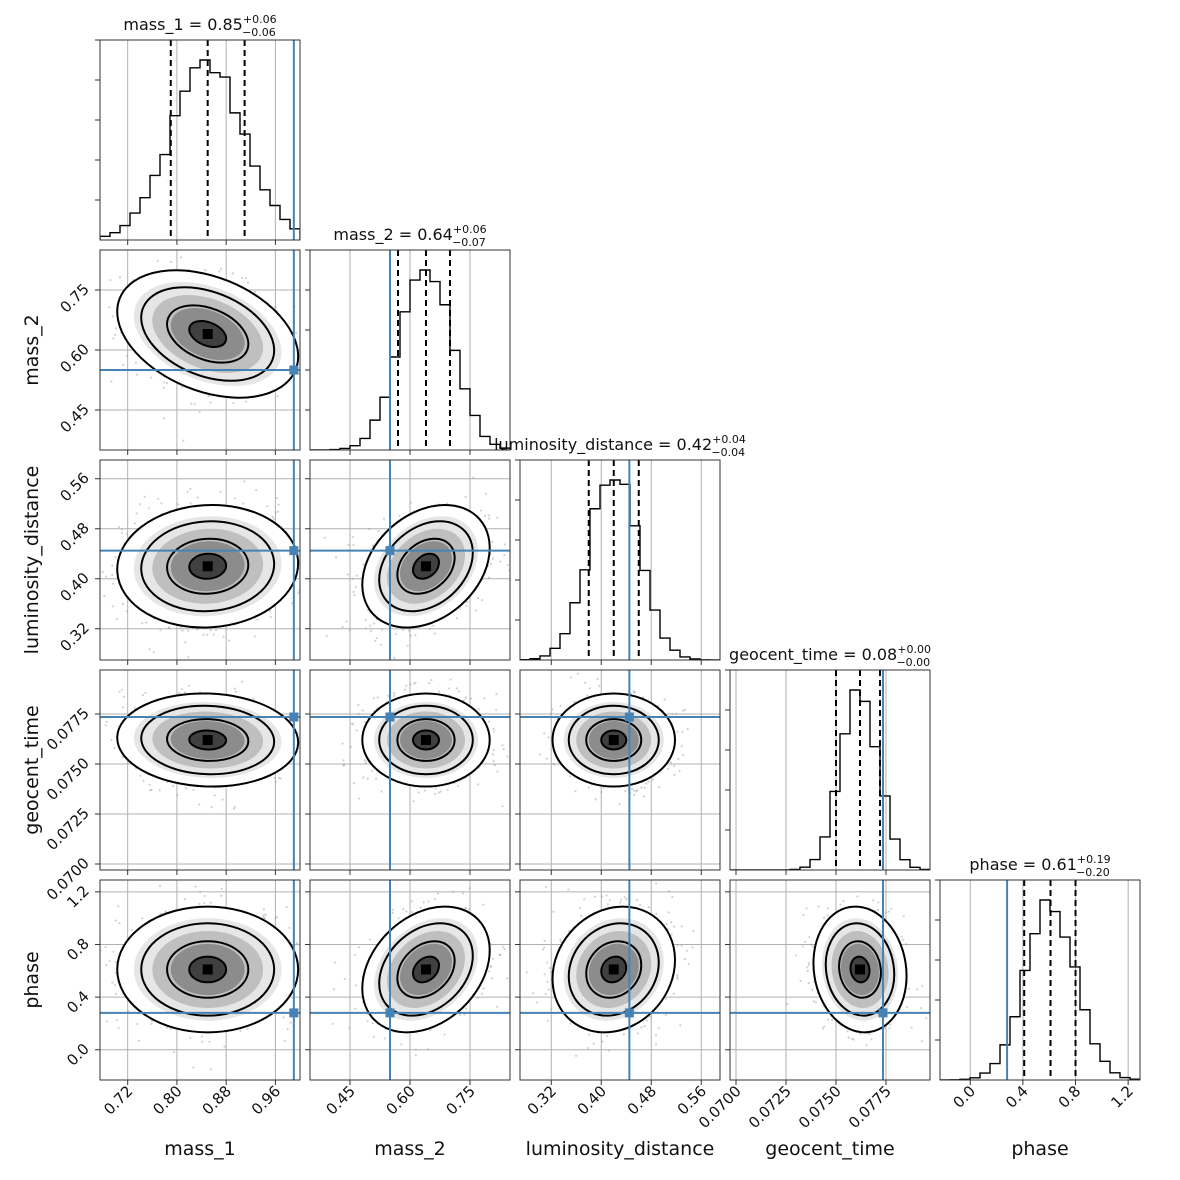 Image resolution: width=1180 pixels, height=1180 pixels. What do you see at coordinates (618, 772) in the screenshot?
I see `scatter-panel-luminosity_distance-vs-geocent_time` at bounding box center [618, 772].